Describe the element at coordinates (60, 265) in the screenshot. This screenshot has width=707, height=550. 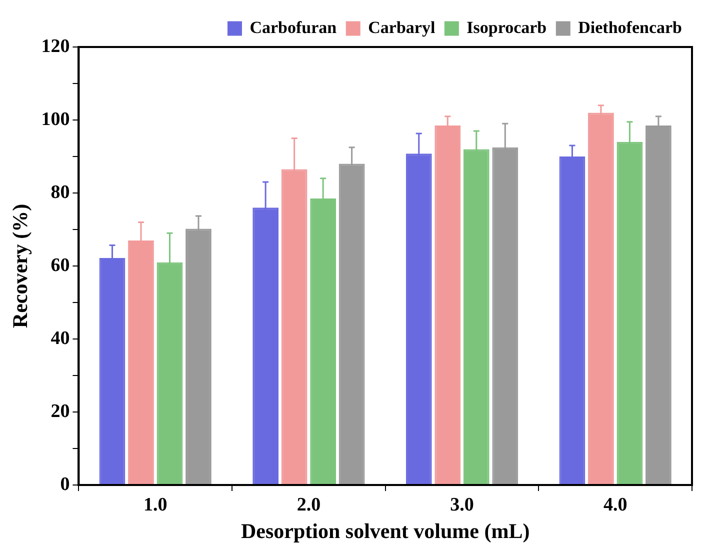
I see `y-tick-label: 60` at that location.